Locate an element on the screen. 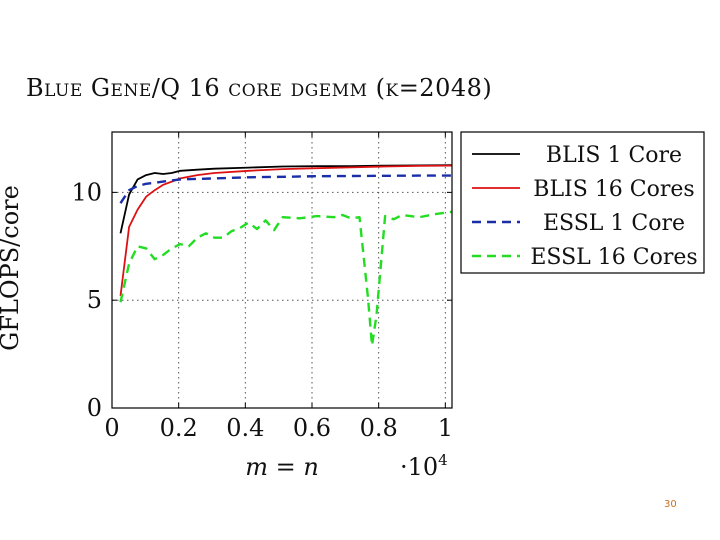 The height and width of the screenshot is (540, 720). x-axis-label: m = n is located at coordinates (282, 467).